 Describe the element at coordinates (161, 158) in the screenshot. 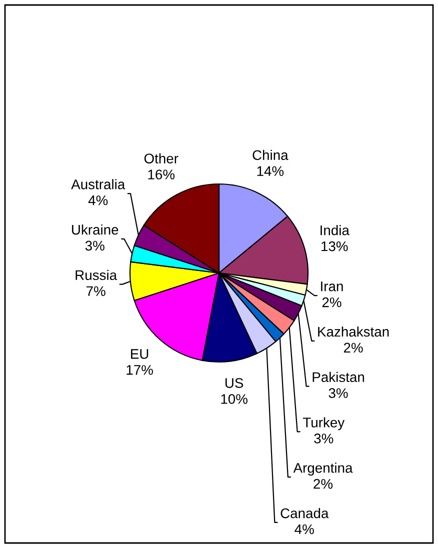

I see `slice-label: Other` at that location.